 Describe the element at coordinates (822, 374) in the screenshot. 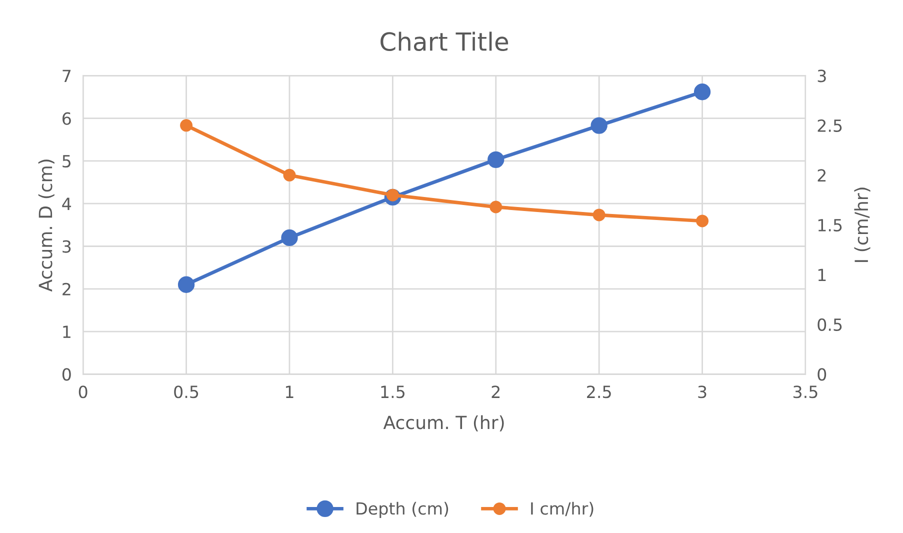

I see `y2-tick-label: 0` at that location.